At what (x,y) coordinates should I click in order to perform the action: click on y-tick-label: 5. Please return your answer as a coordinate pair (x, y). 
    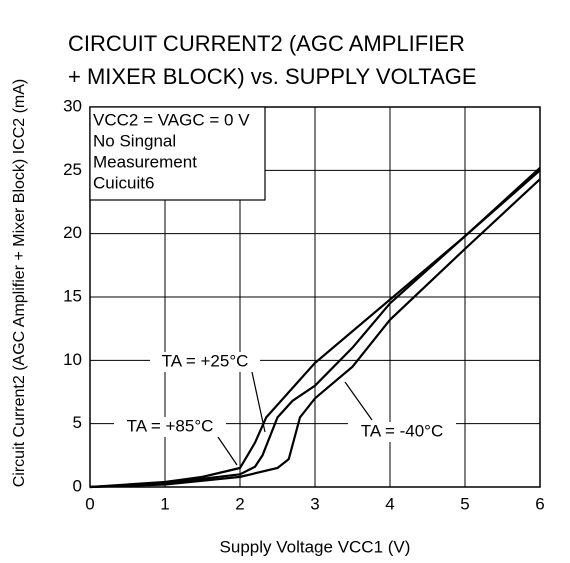
    Looking at the image, I should click on (77, 422).